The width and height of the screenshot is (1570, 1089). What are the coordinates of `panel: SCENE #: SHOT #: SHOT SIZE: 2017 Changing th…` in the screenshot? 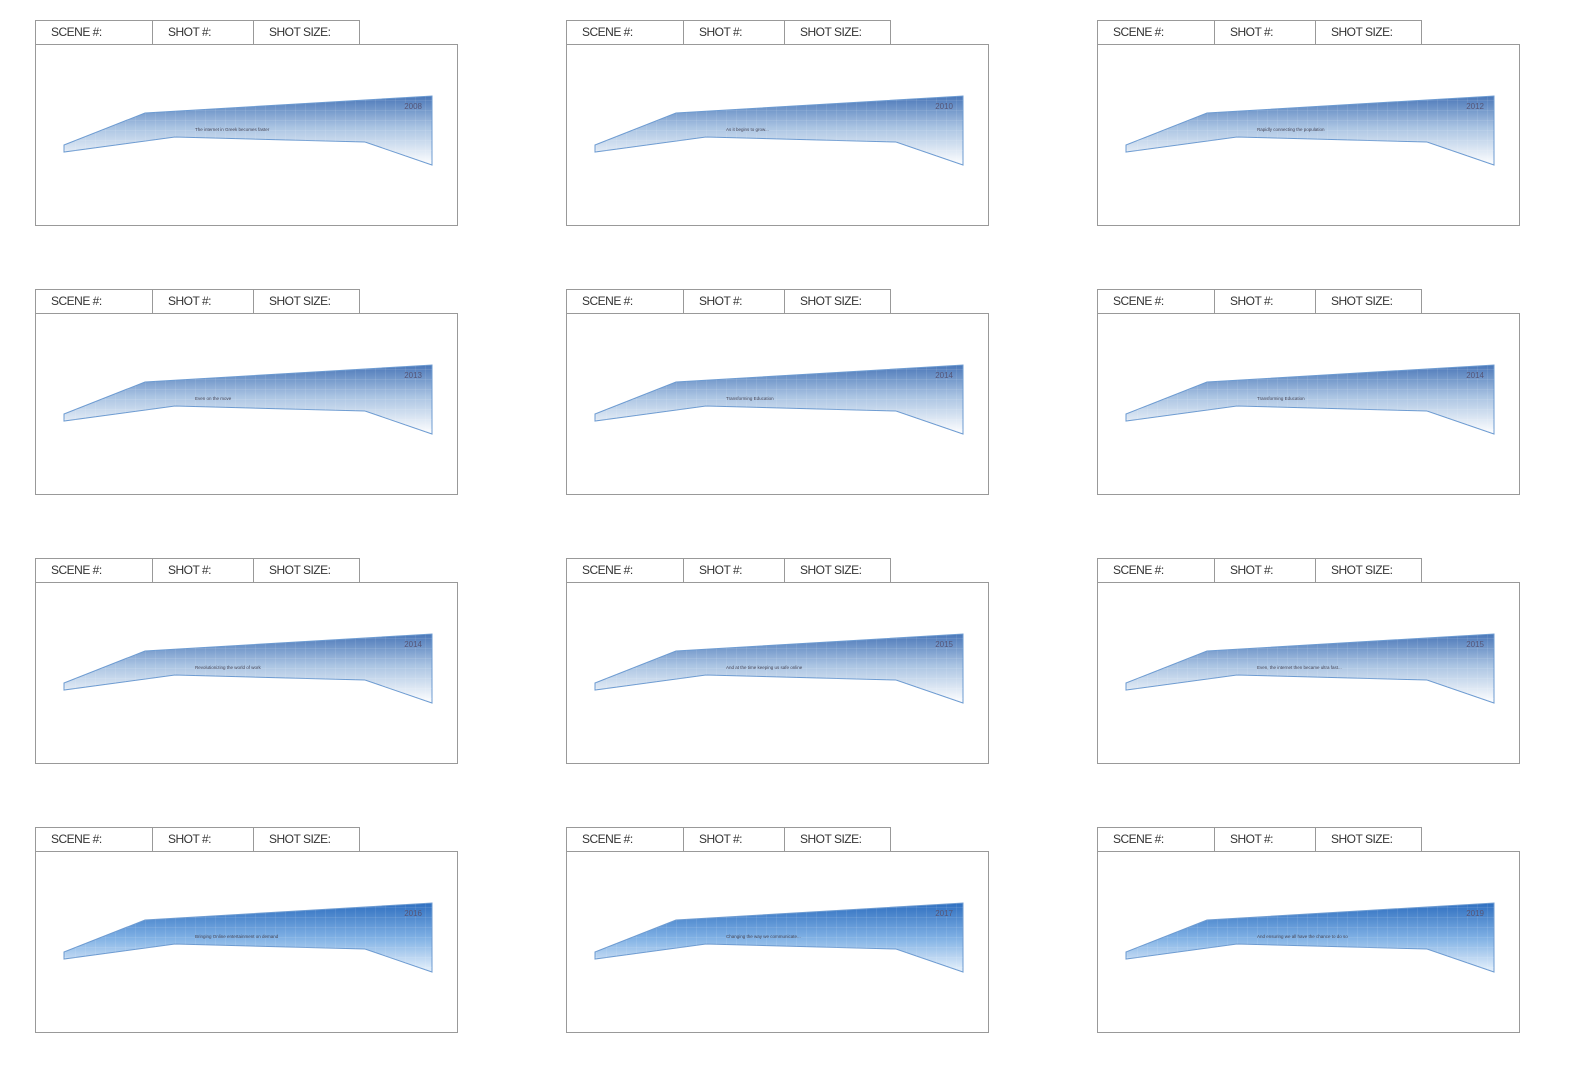 It's located at (777, 930).